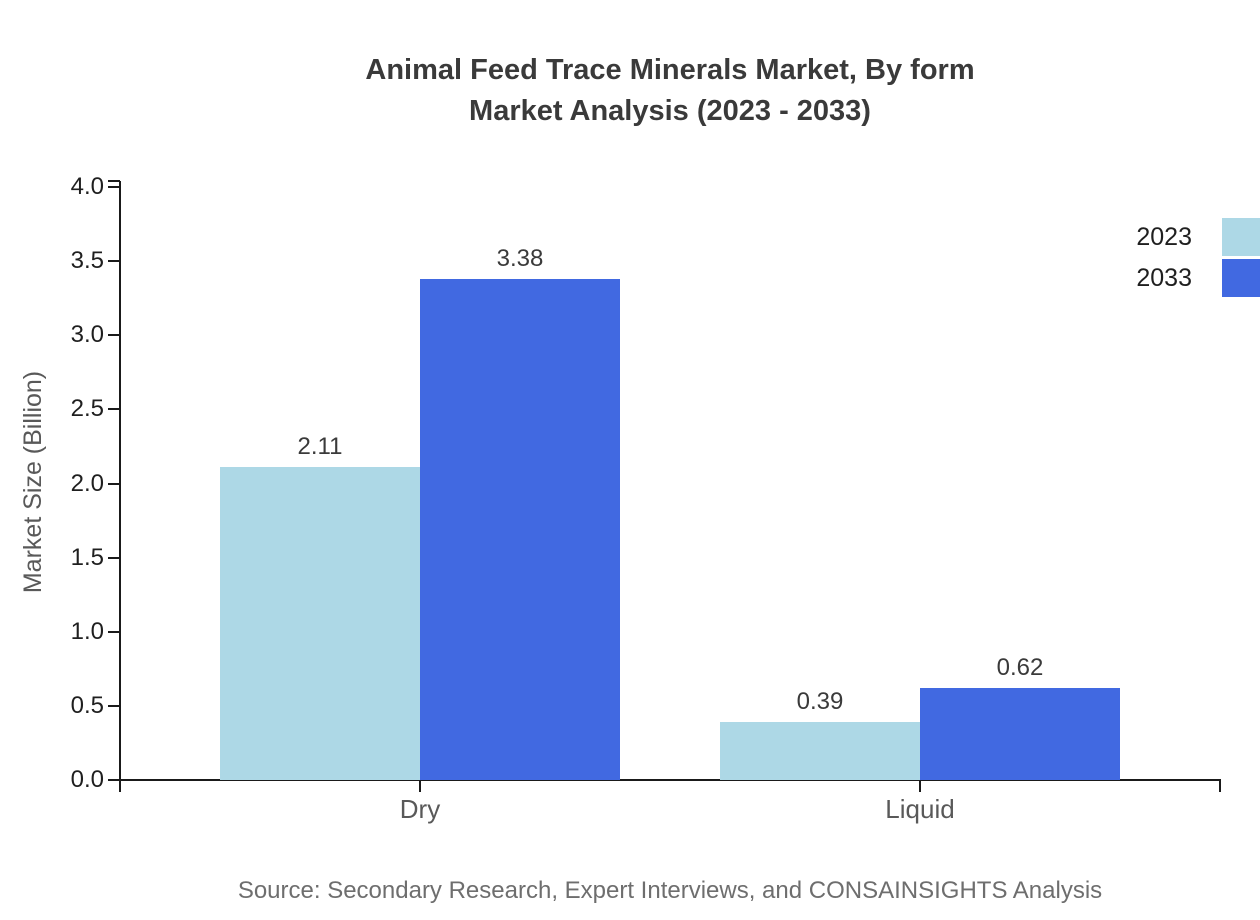 The width and height of the screenshot is (1260, 920). What do you see at coordinates (114, 261) in the screenshot?
I see `y-tick-mark-3.5` at bounding box center [114, 261].